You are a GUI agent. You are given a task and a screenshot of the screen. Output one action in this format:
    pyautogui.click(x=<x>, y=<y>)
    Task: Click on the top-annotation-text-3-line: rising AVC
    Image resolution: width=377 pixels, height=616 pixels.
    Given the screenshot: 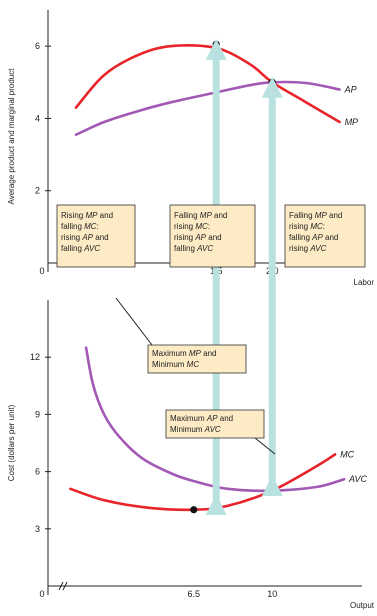 What is the action you would take?
    pyautogui.click(x=308, y=248)
    